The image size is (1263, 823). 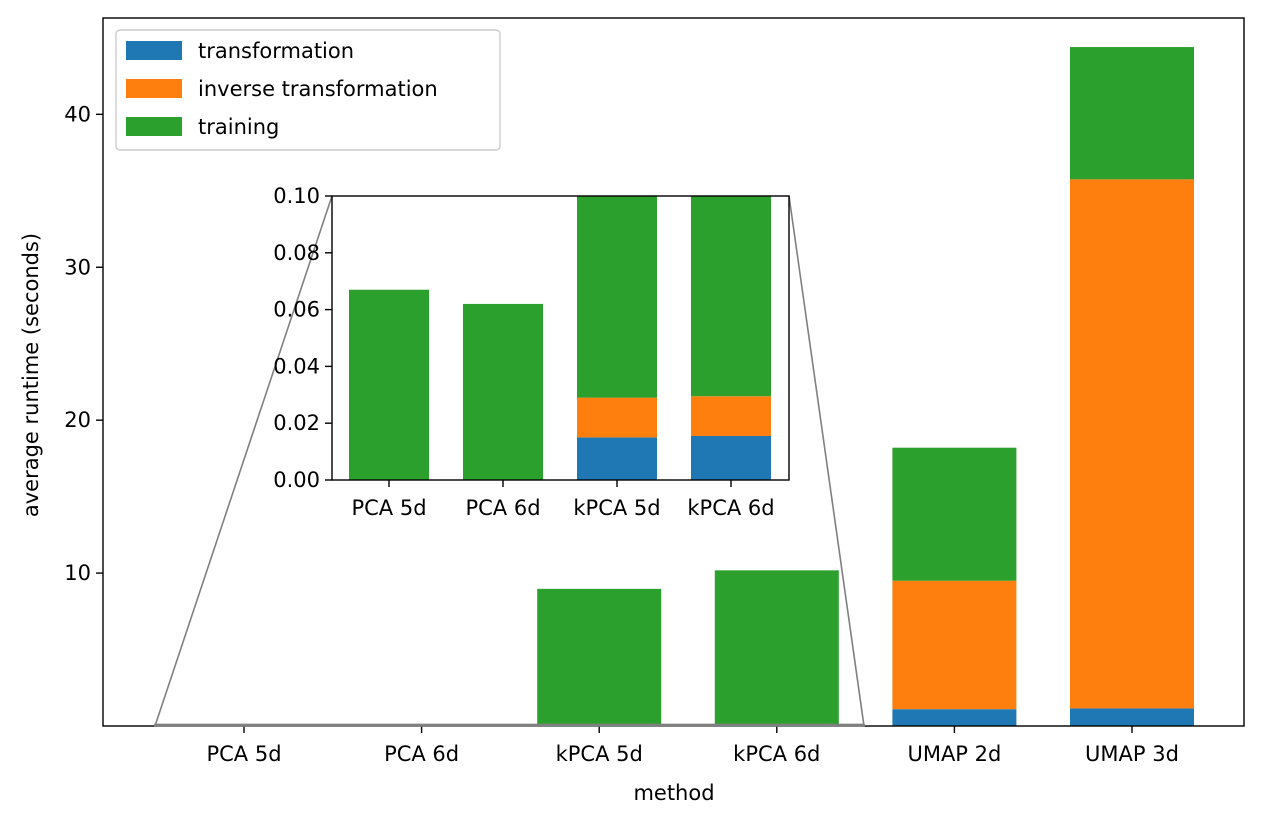 I want to click on y-tick-label: 40, so click(x=77, y=114).